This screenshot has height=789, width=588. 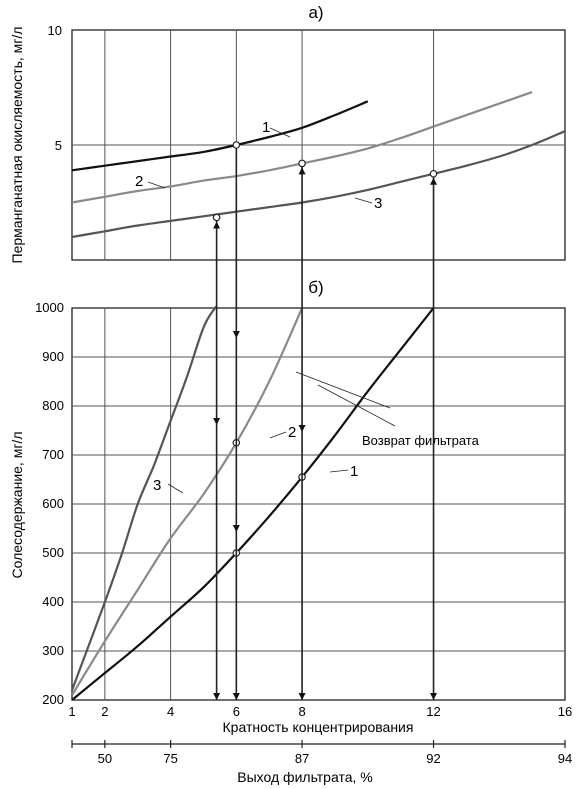 What do you see at coordinates (318, 184) in the screenshot?
I see `panel-a-series-3-line` at bounding box center [318, 184].